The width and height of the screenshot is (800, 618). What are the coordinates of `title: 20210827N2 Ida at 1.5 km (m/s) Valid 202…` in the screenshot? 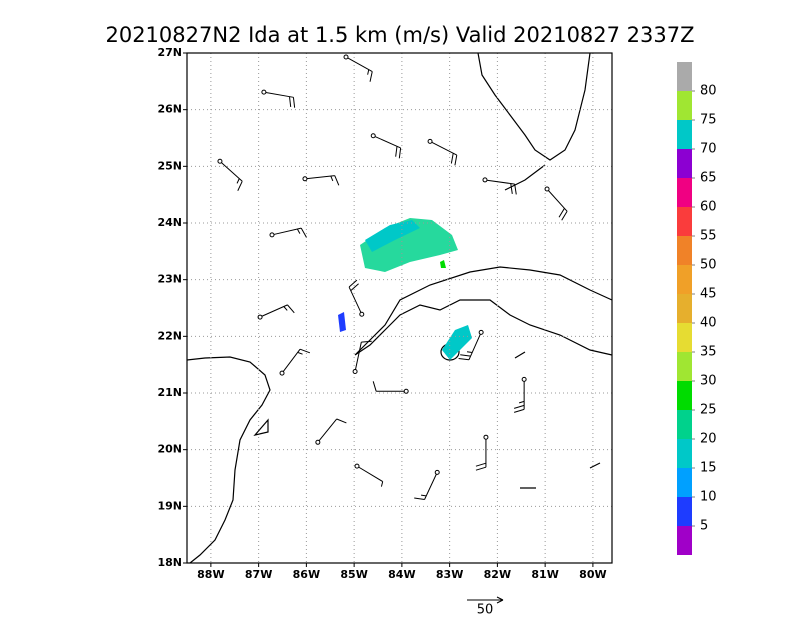 It's located at (399, 35).